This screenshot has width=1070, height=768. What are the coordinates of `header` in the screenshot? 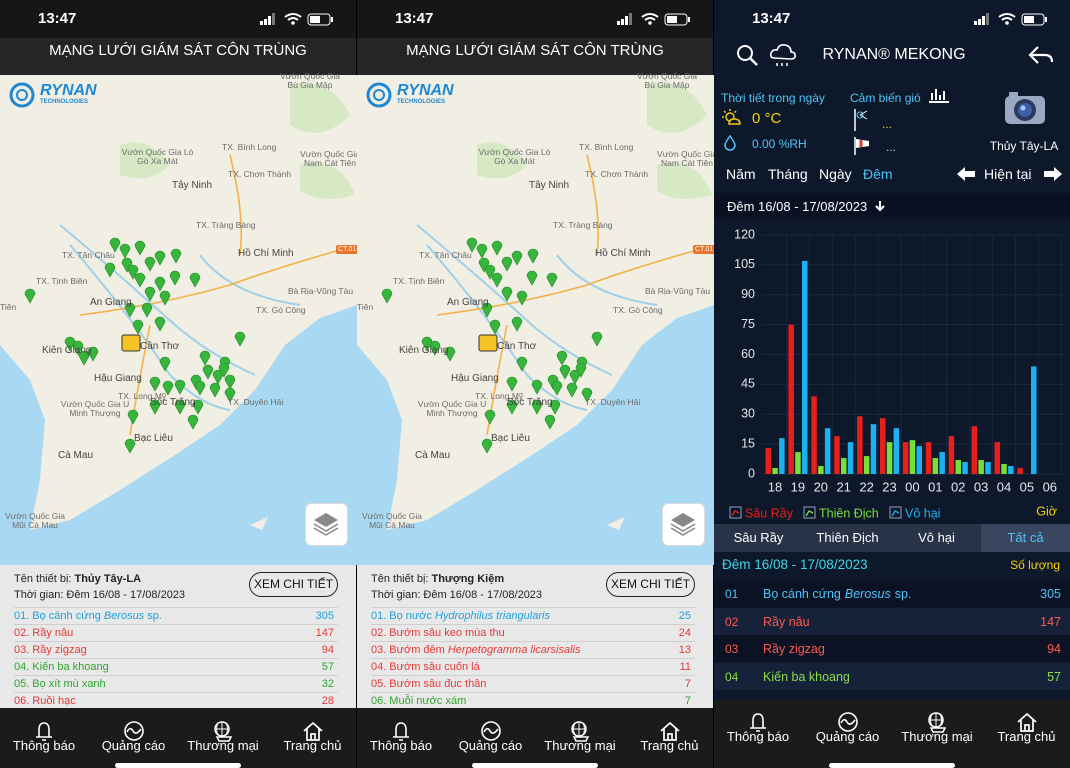 It's located at (535, 56).